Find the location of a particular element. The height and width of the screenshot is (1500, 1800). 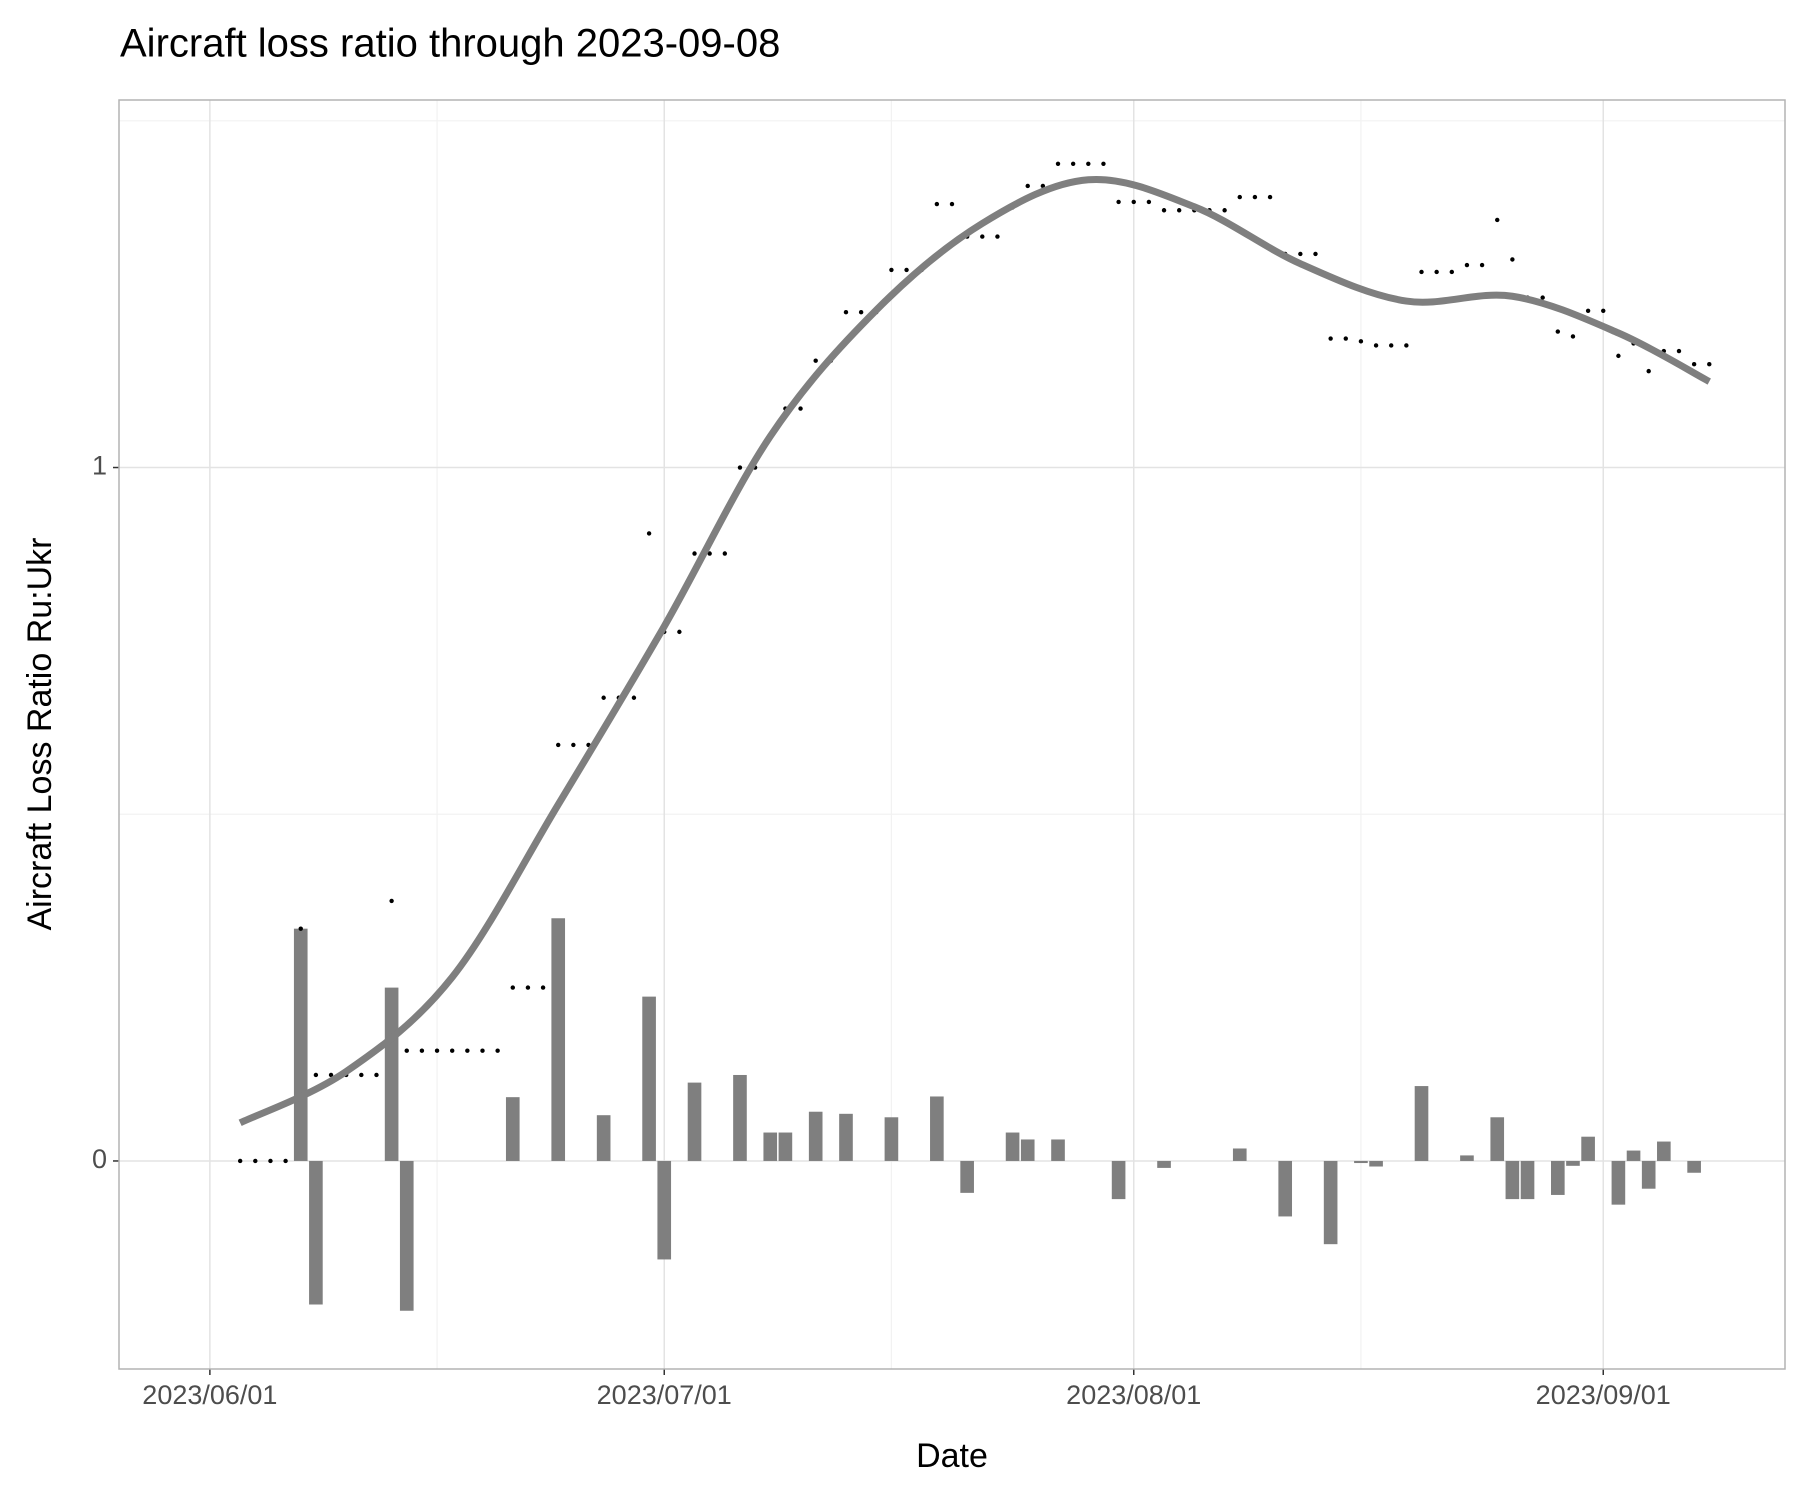

y-tick-label: 0 is located at coordinates (99, 1159).